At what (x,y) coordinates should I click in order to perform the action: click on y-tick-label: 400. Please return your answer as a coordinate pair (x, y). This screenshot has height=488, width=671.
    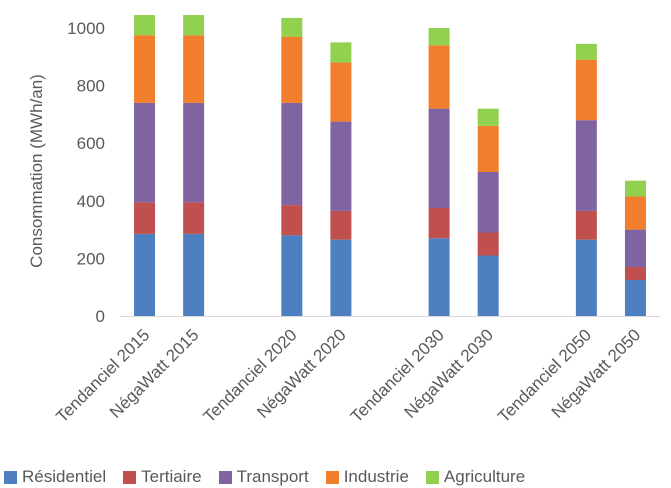
    Looking at the image, I should click on (91, 201).